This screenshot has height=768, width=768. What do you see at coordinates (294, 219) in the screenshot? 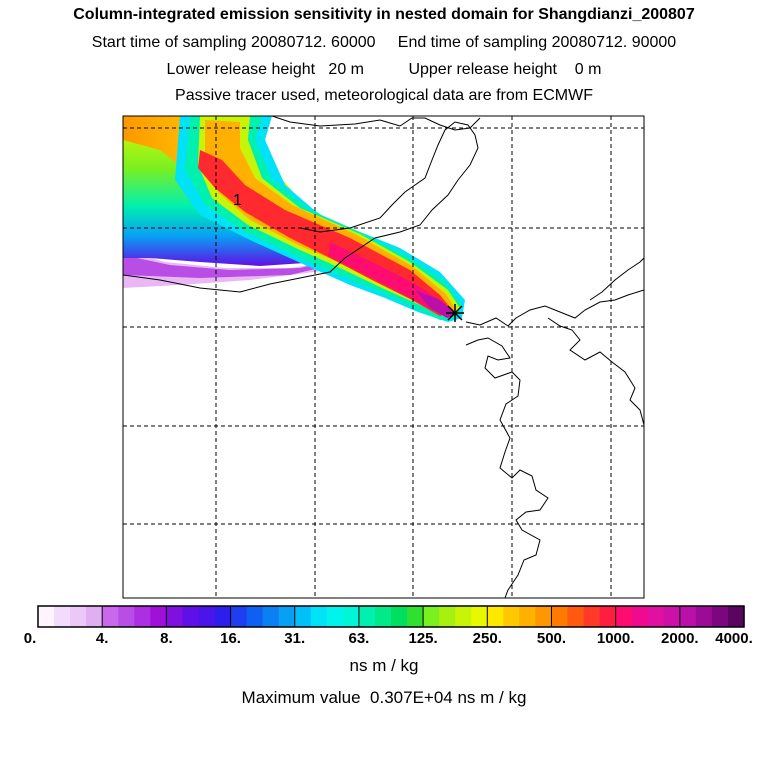
I see `plume-layer` at bounding box center [294, 219].